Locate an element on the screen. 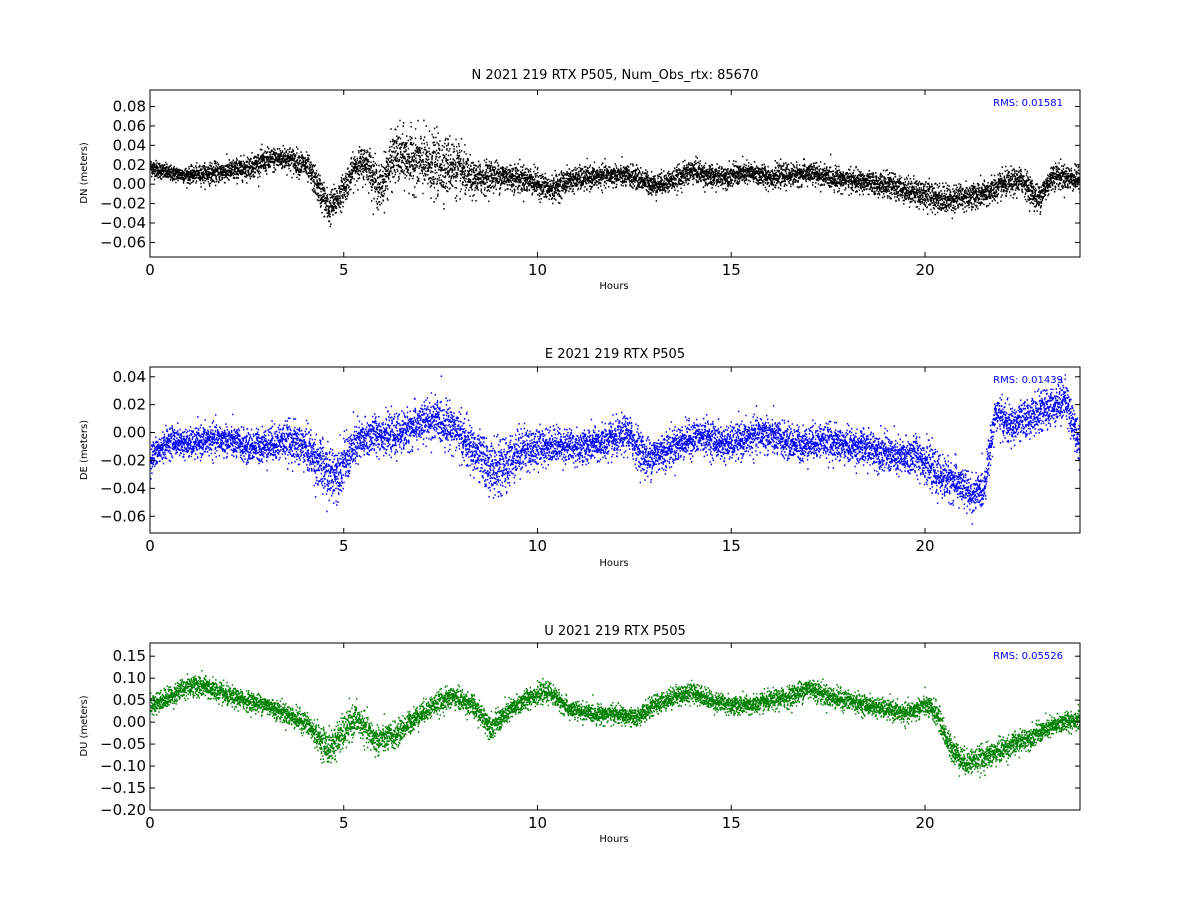 The height and width of the screenshot is (900, 1200). y-tick-label: 0.15 is located at coordinates (129, 656).